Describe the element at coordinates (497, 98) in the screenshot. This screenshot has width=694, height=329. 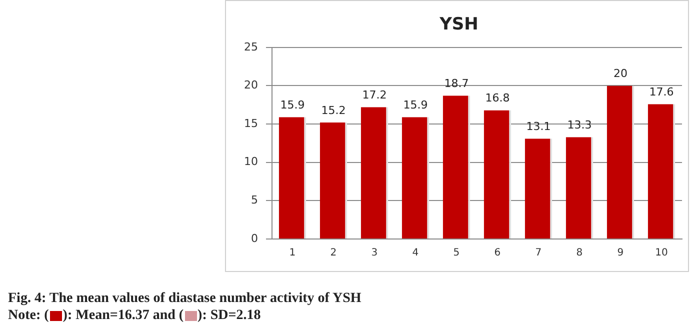
I see `data-label: 16.8` at that location.